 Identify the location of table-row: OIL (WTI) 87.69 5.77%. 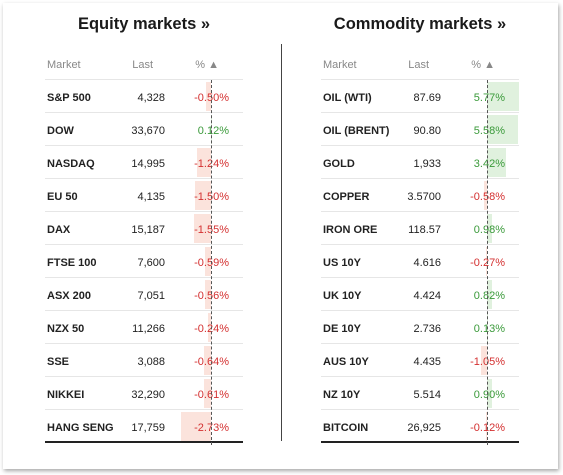
(420, 96).